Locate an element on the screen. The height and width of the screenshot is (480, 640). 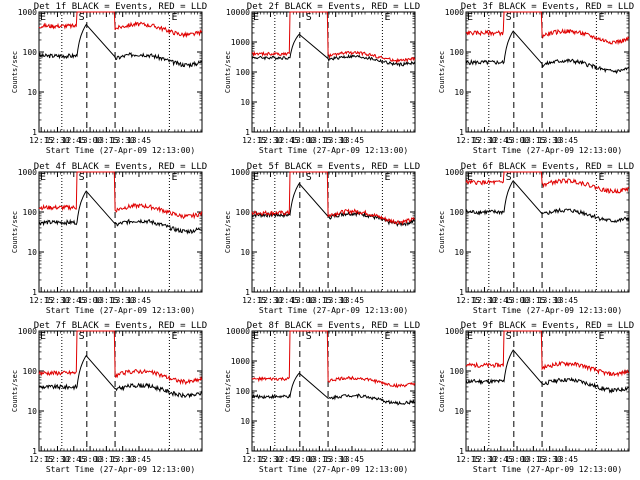
chart-title: Det 4f BLACK = Events, RED = LLD is located at coordinates (120, 167).